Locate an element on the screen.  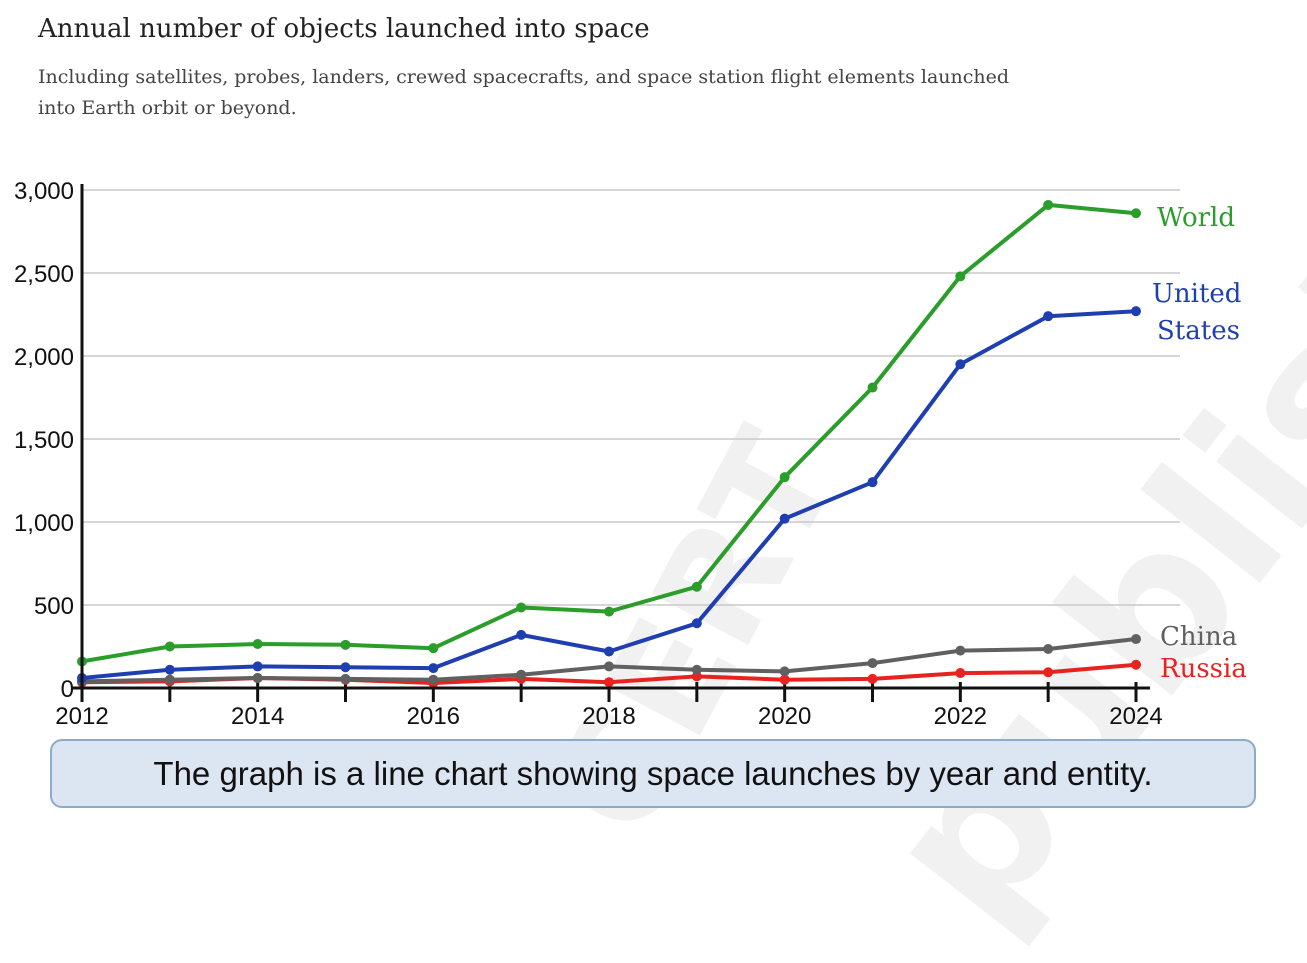
x-tick-label: 2016 is located at coordinates (433, 716).